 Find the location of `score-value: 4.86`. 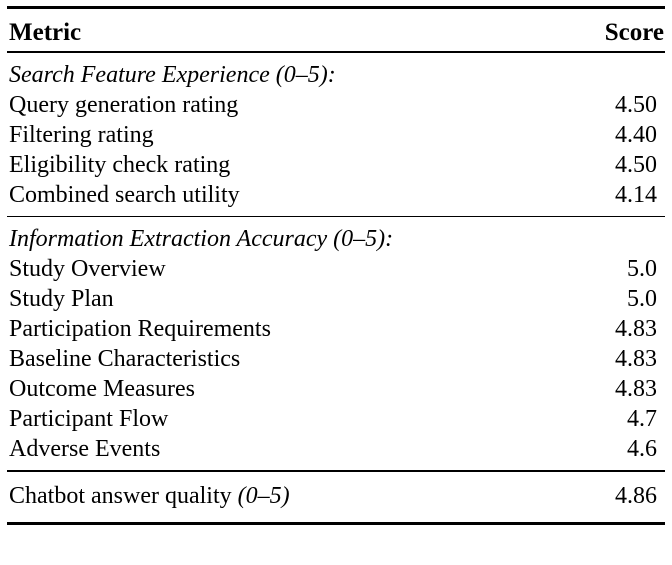

score-value: 4.86 is located at coordinates (636, 495).